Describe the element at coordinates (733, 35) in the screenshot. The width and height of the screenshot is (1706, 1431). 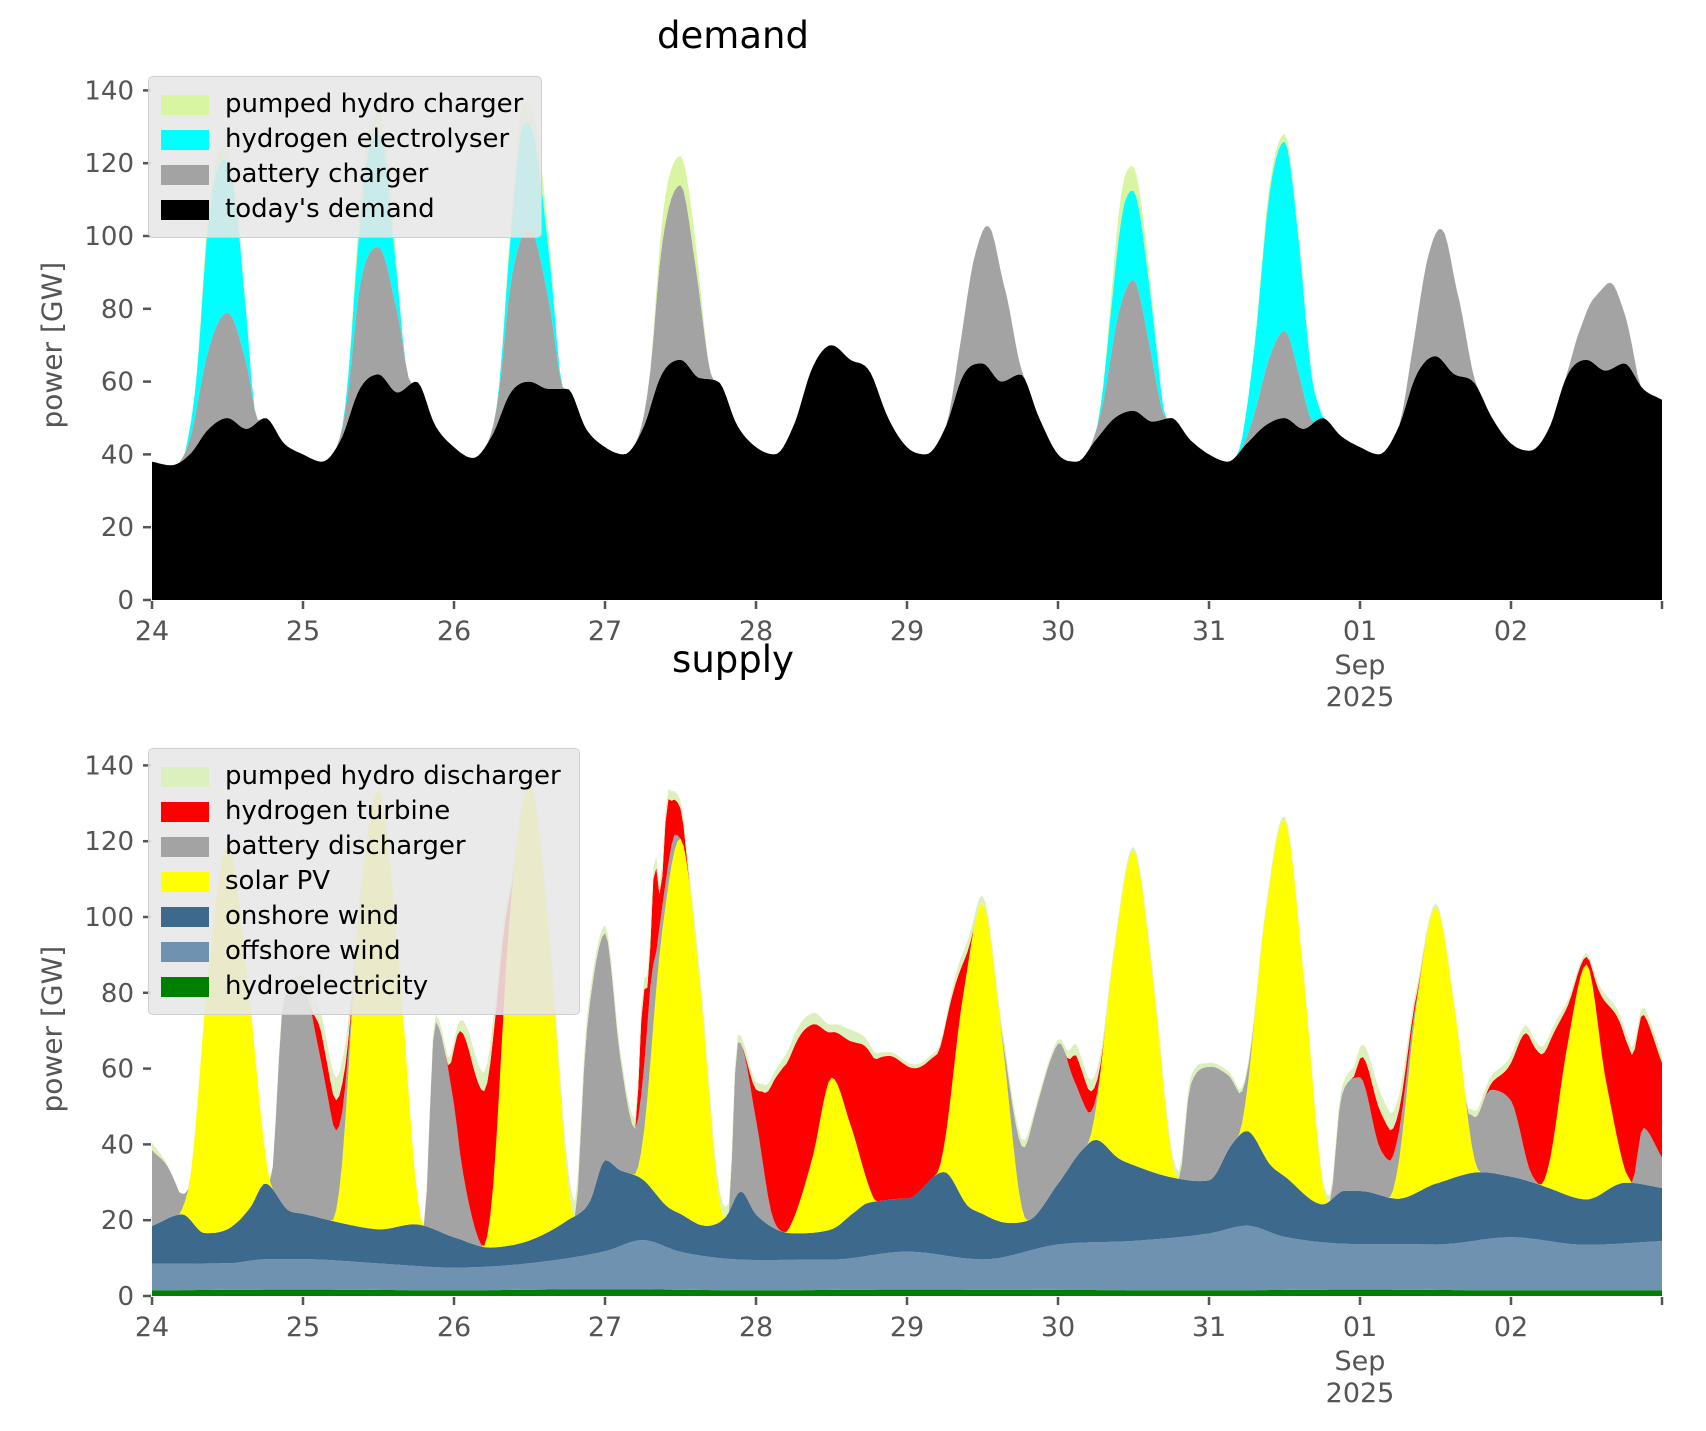
I see `demand-chart-title: demand` at that location.